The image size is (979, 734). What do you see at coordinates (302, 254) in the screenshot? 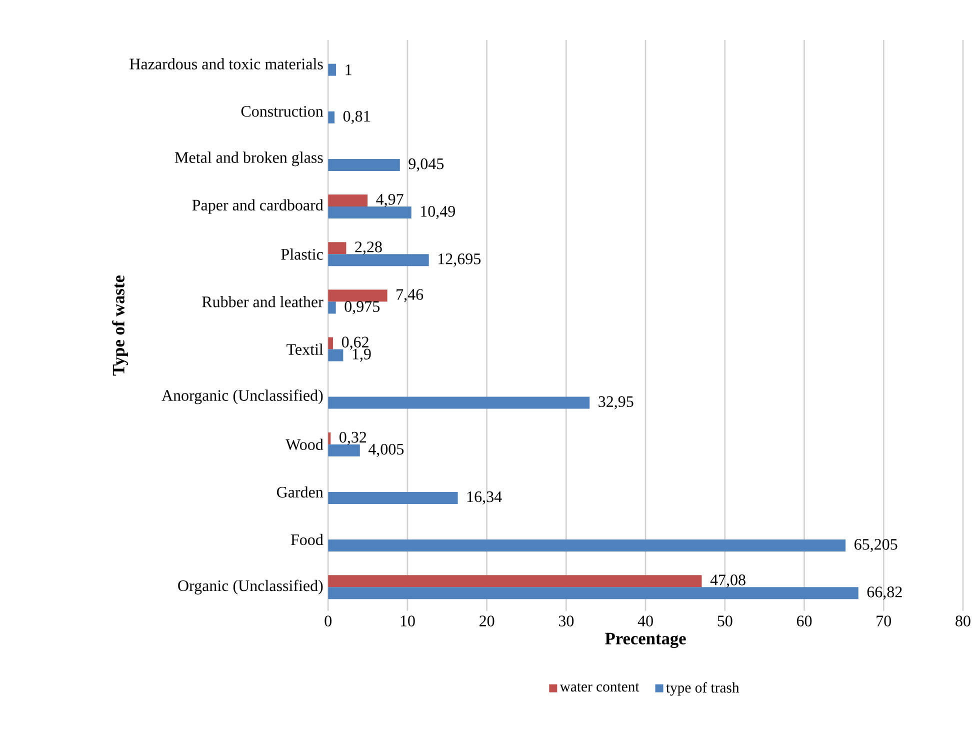
I see `y-tick-label: Plastic` at bounding box center [302, 254].